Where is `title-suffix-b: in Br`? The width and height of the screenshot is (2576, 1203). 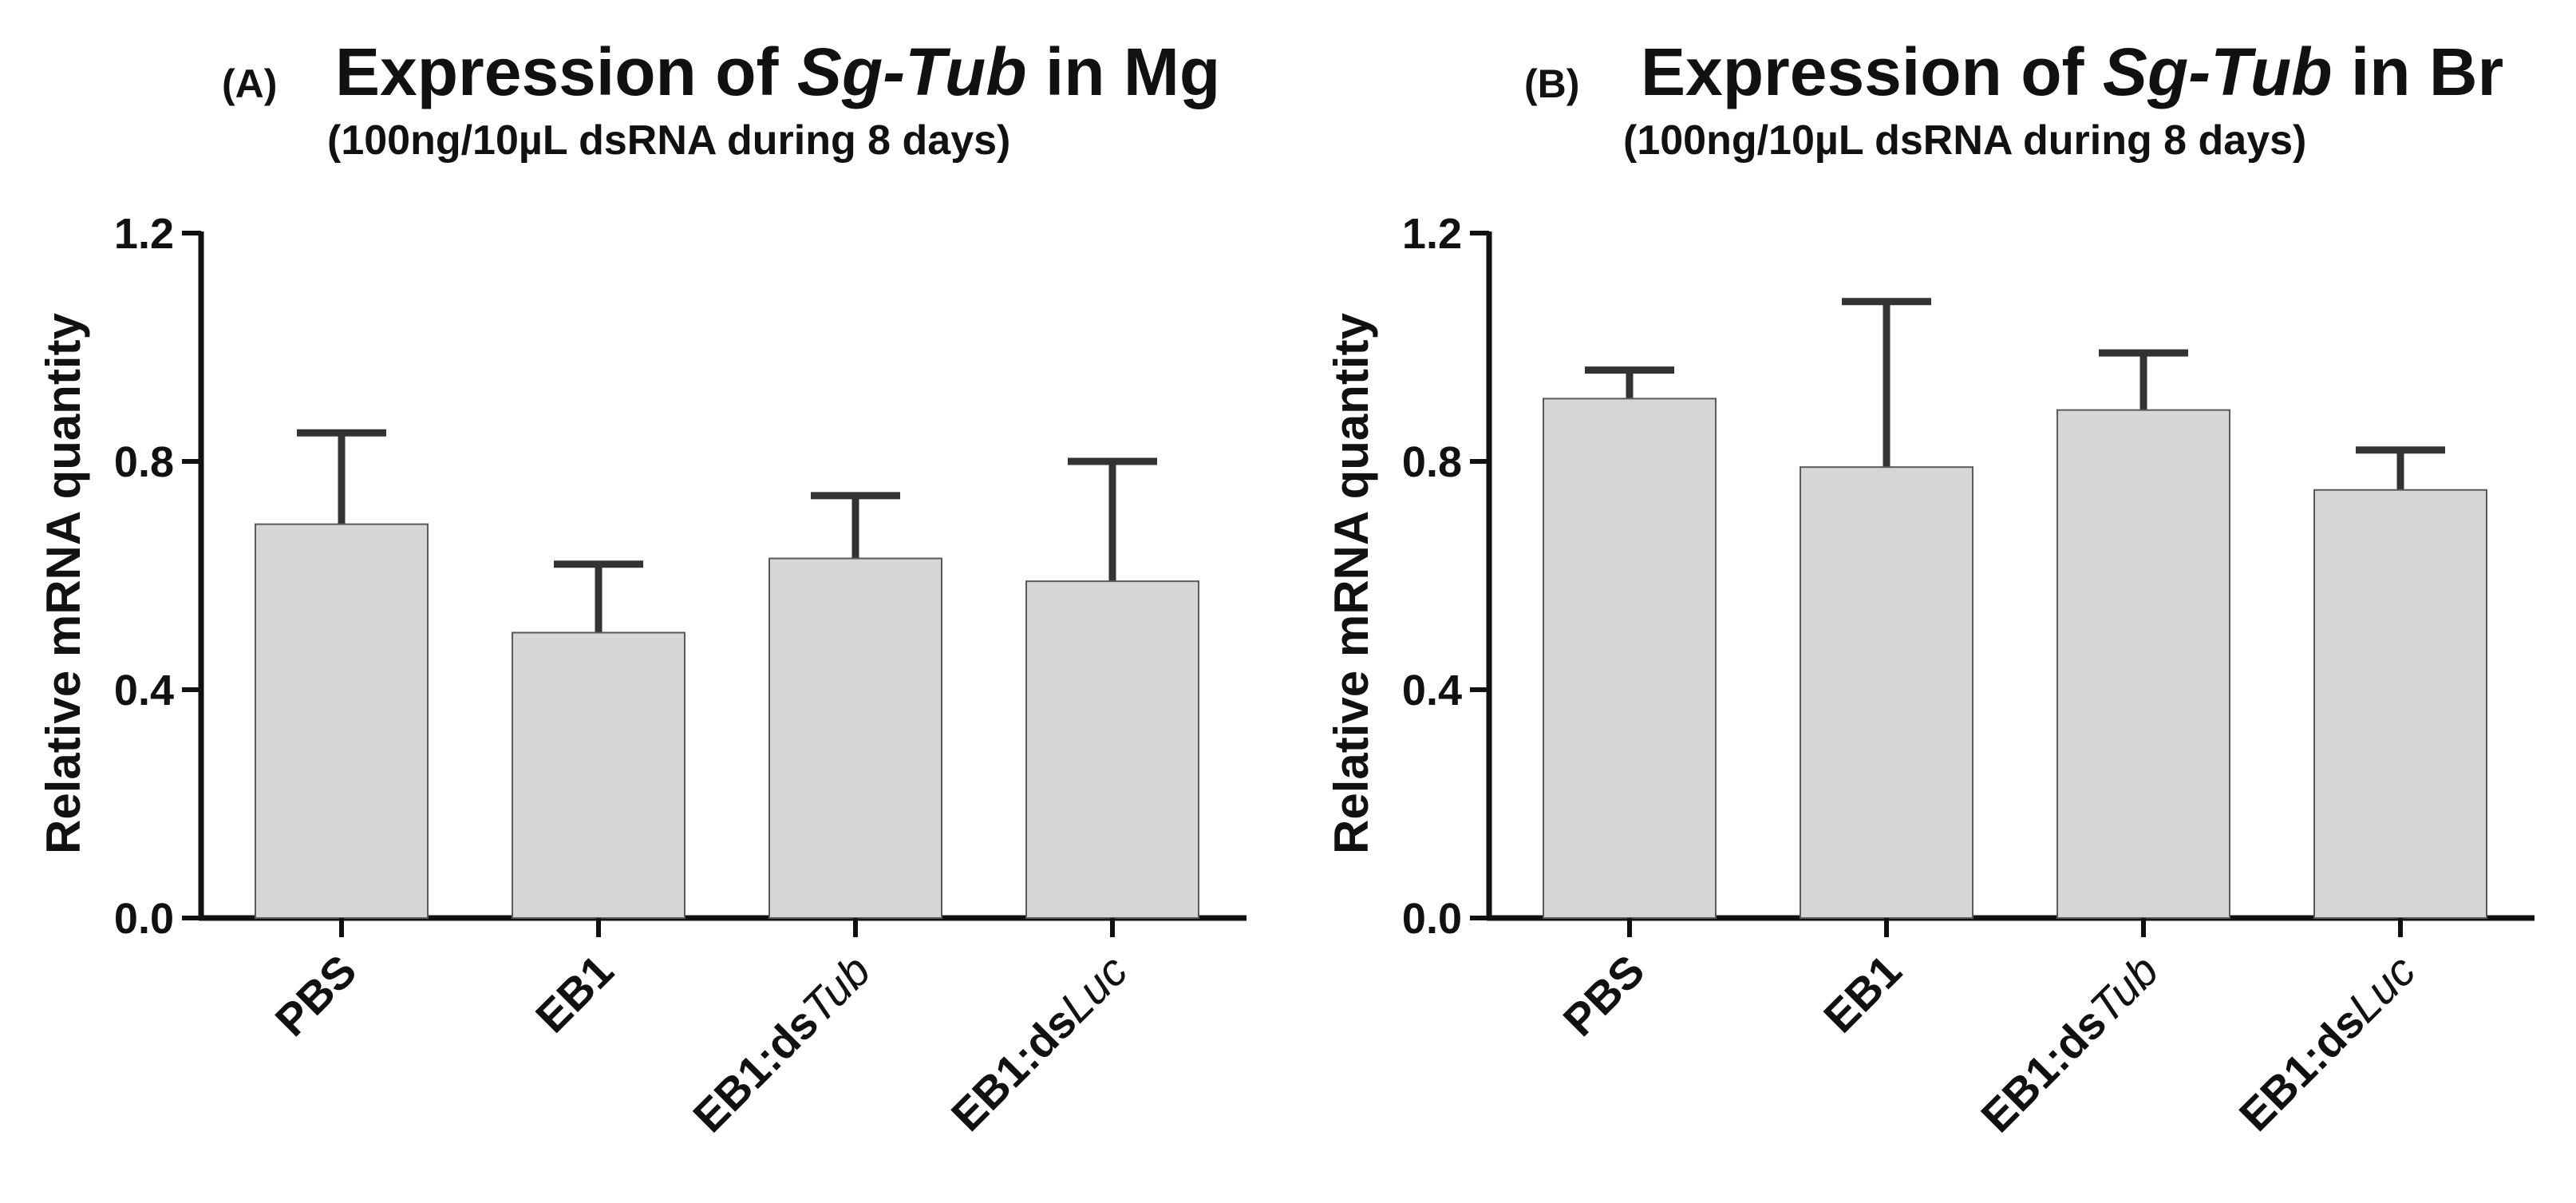
title-suffix-b: in Br is located at coordinates (2418, 71).